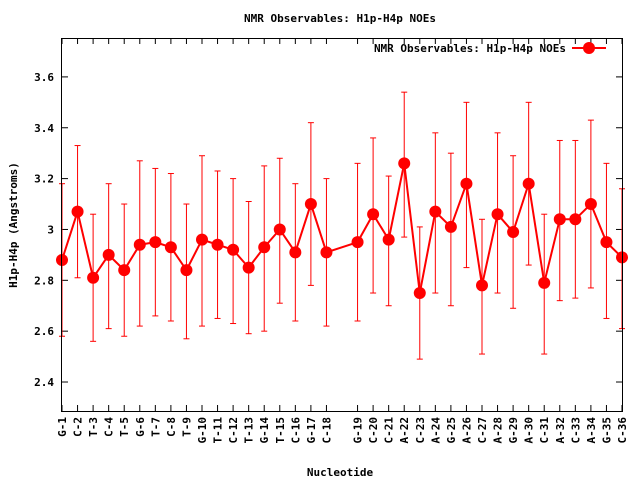  I want to click on x-tick-label: C-18, so click(326, 430).